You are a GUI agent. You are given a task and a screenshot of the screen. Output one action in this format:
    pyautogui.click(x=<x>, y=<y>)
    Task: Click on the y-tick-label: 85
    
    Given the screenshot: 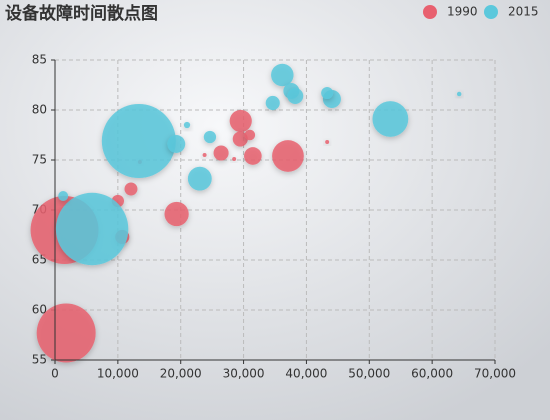 What is the action you would take?
    pyautogui.click(x=39, y=60)
    